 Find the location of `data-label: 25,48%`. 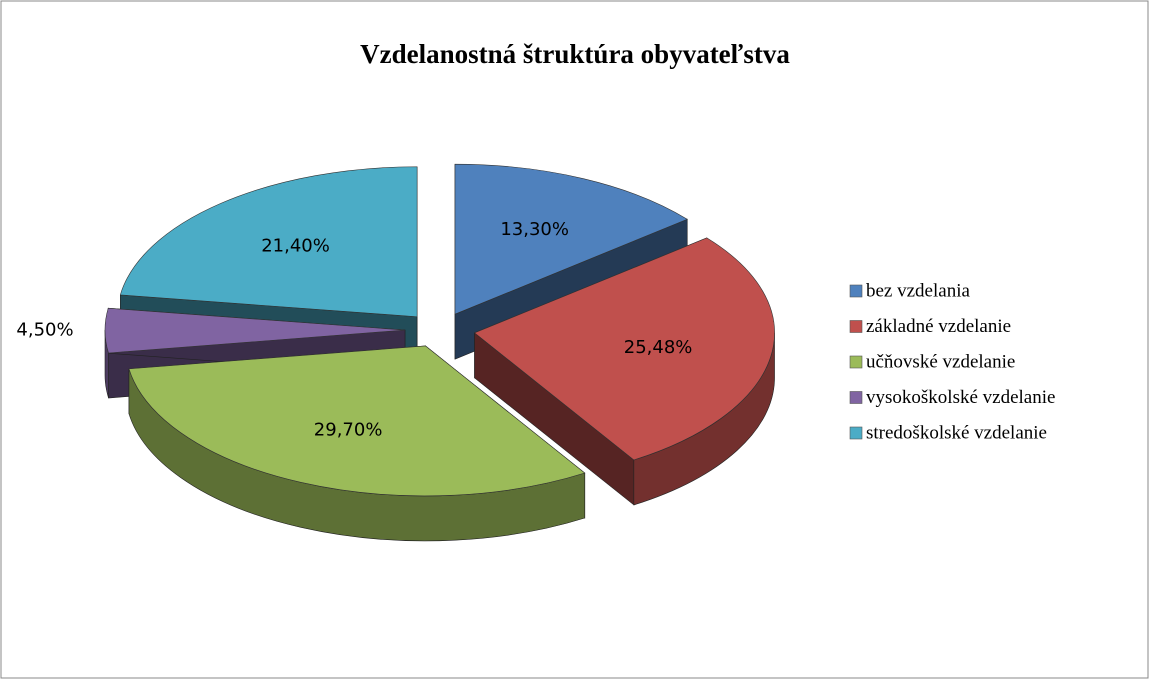

data-label: 25,48% is located at coordinates (658, 347).